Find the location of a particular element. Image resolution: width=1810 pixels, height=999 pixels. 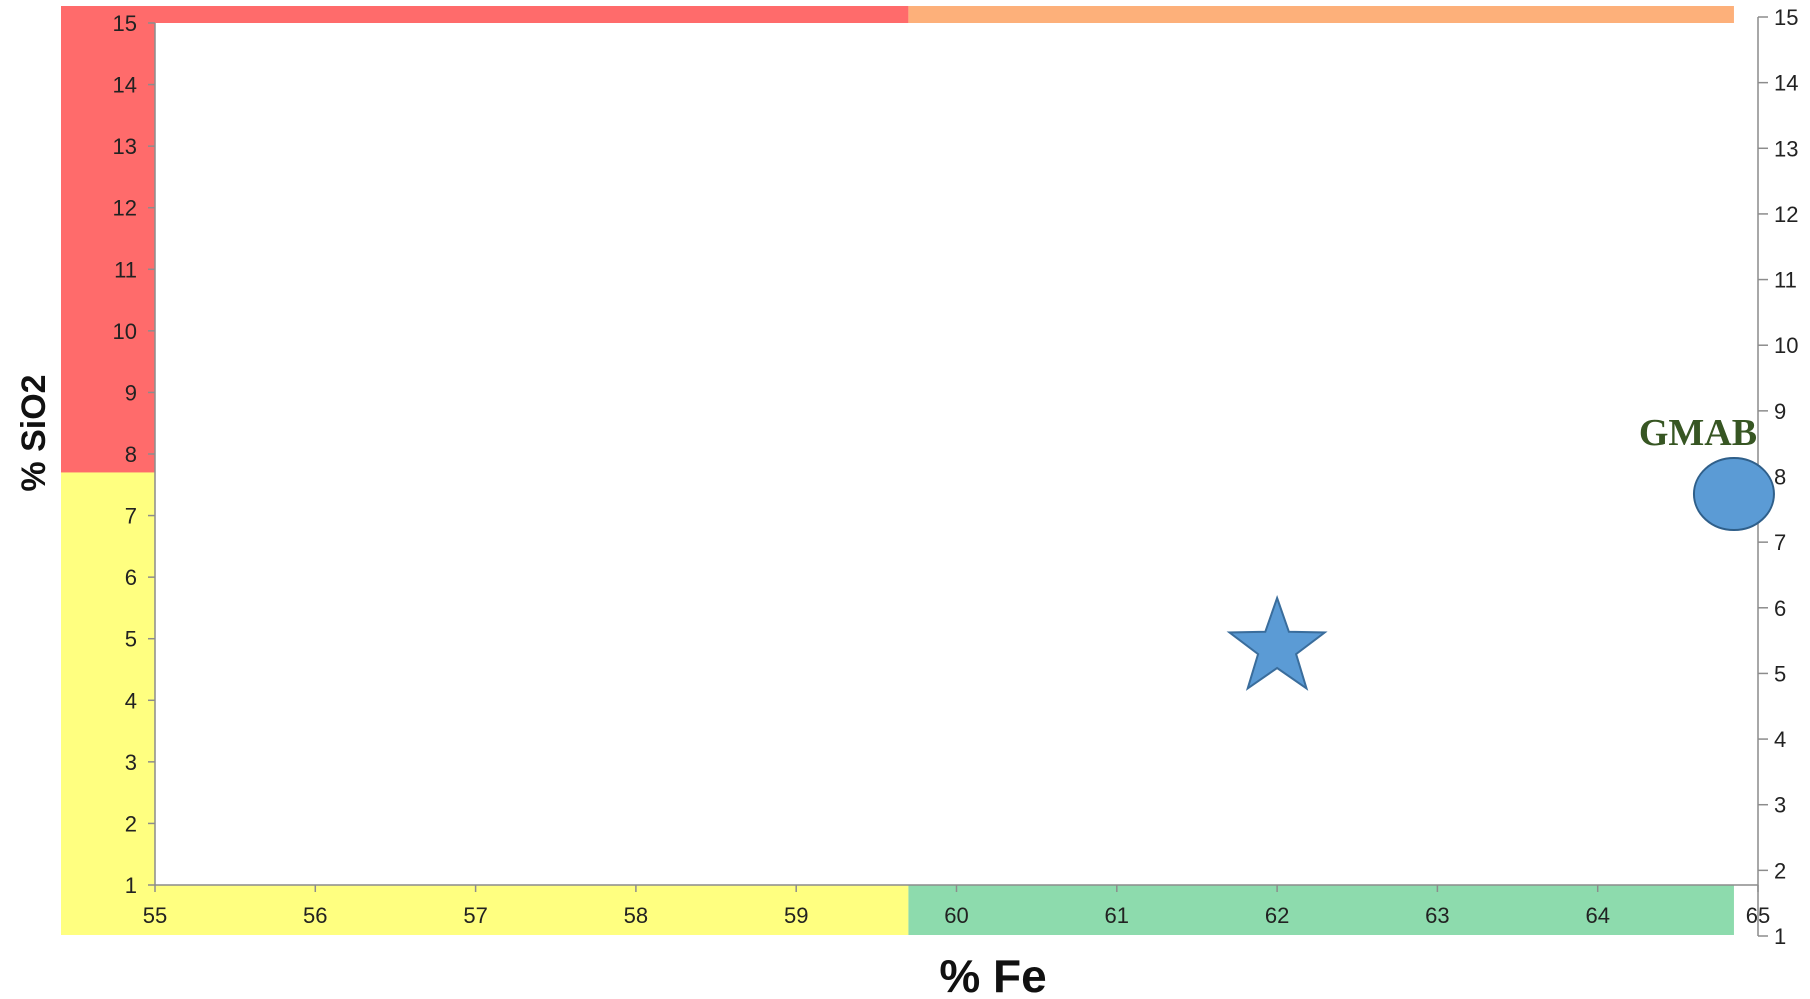

y-tick-label: 1 is located at coordinates (131, 885).